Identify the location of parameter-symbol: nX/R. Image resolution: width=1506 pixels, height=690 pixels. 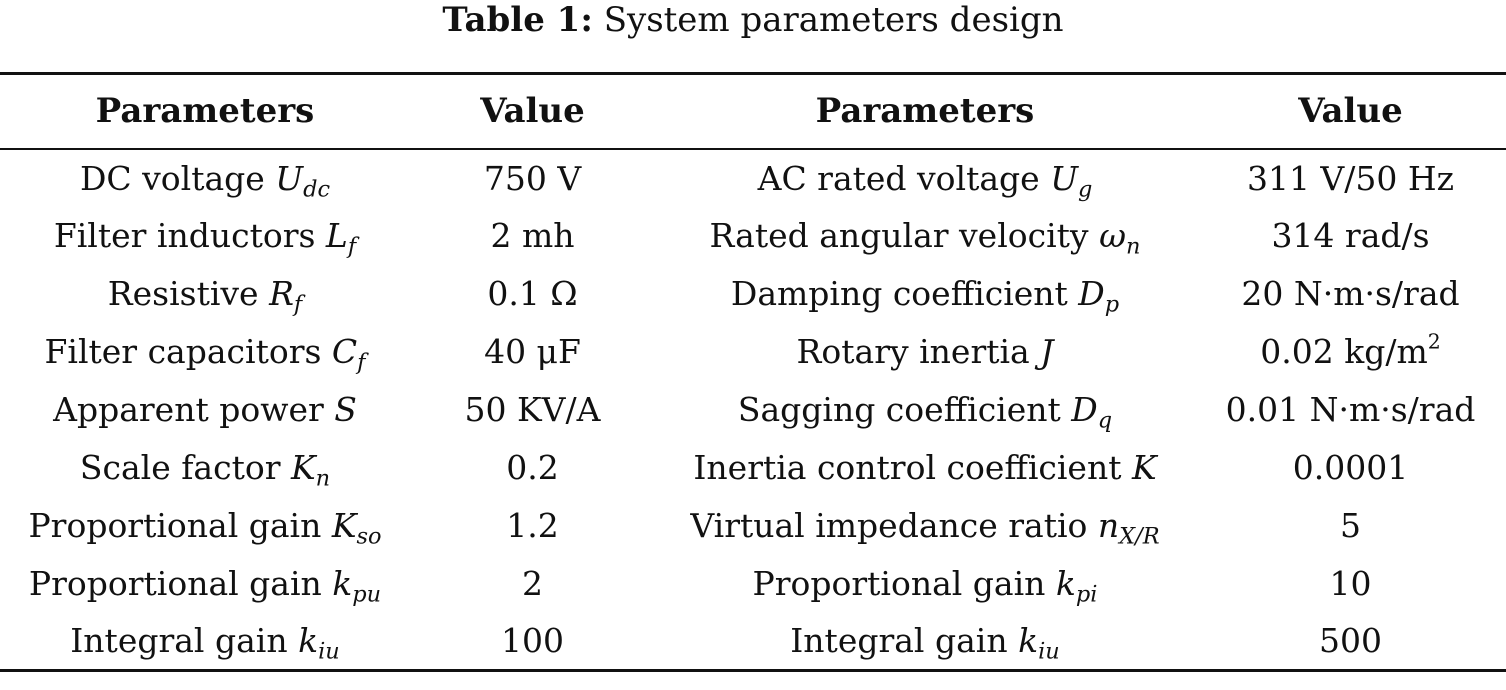
(1129, 527).